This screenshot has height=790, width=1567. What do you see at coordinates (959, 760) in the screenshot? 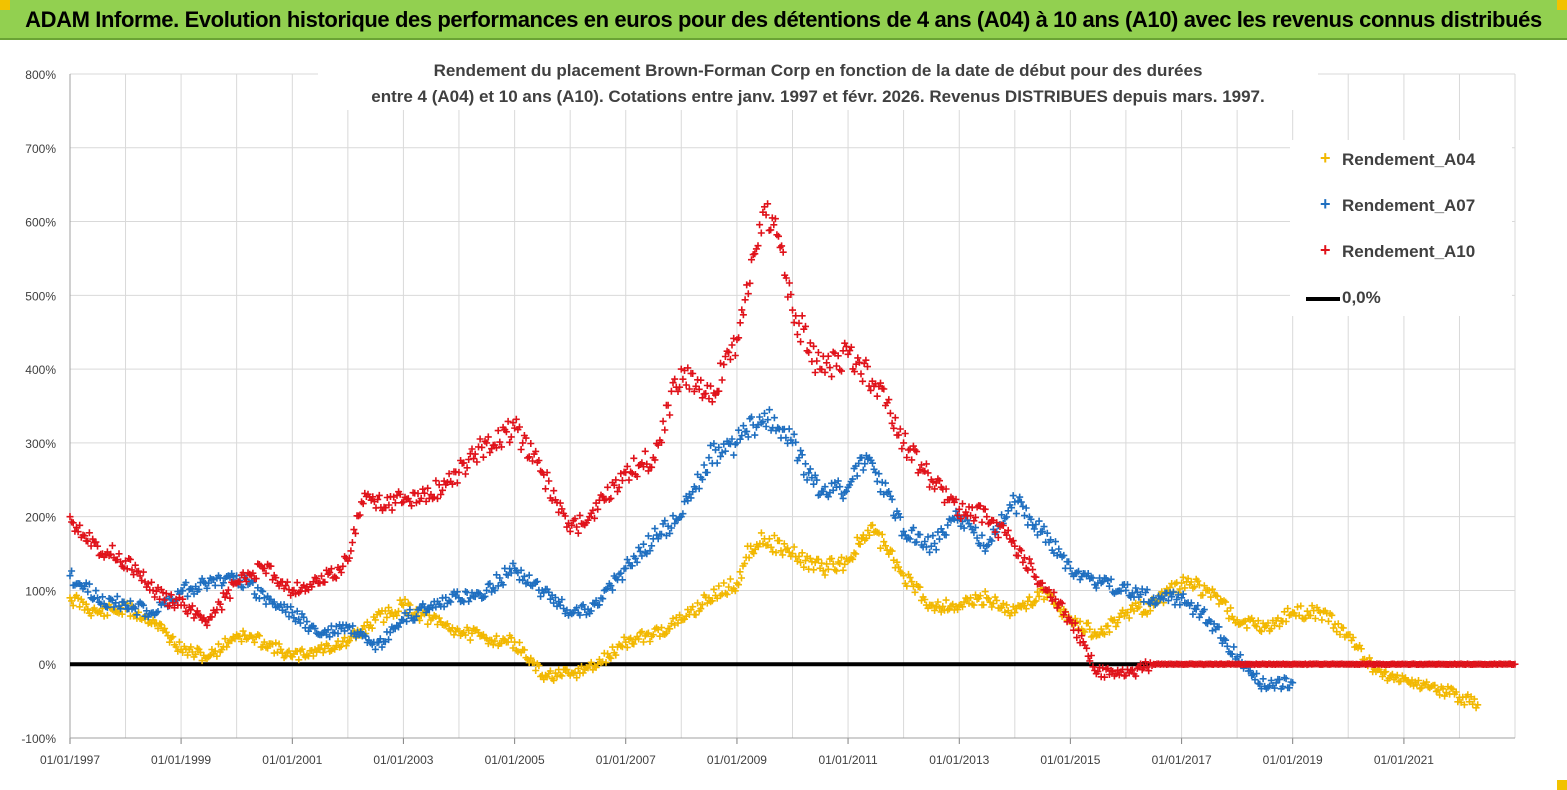
I see `x-tick-label: 01/01/2013` at bounding box center [959, 760].